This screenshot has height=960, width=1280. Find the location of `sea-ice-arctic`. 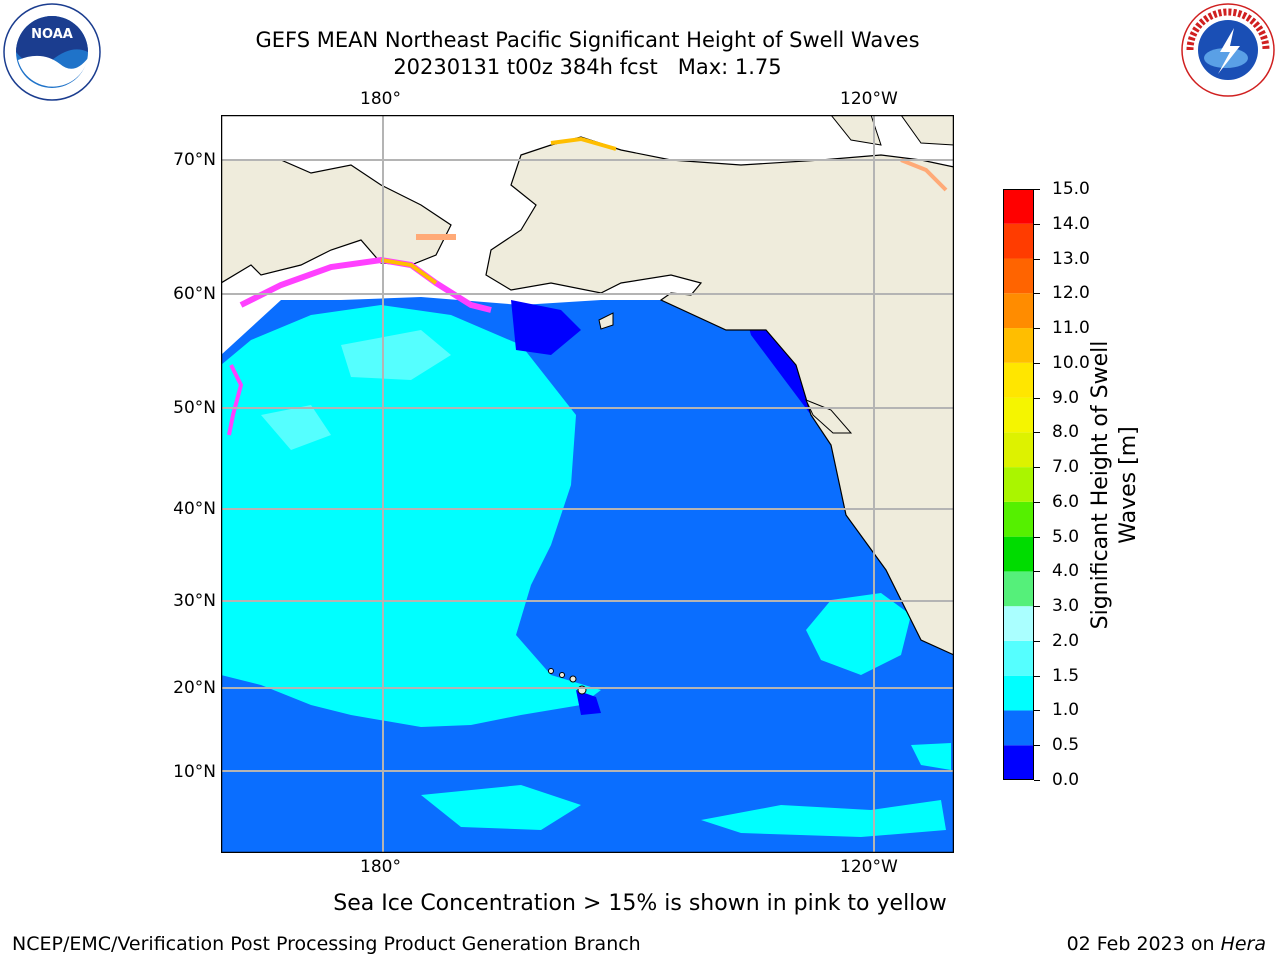

sea-ice-arctic is located at coordinates (583, 143).